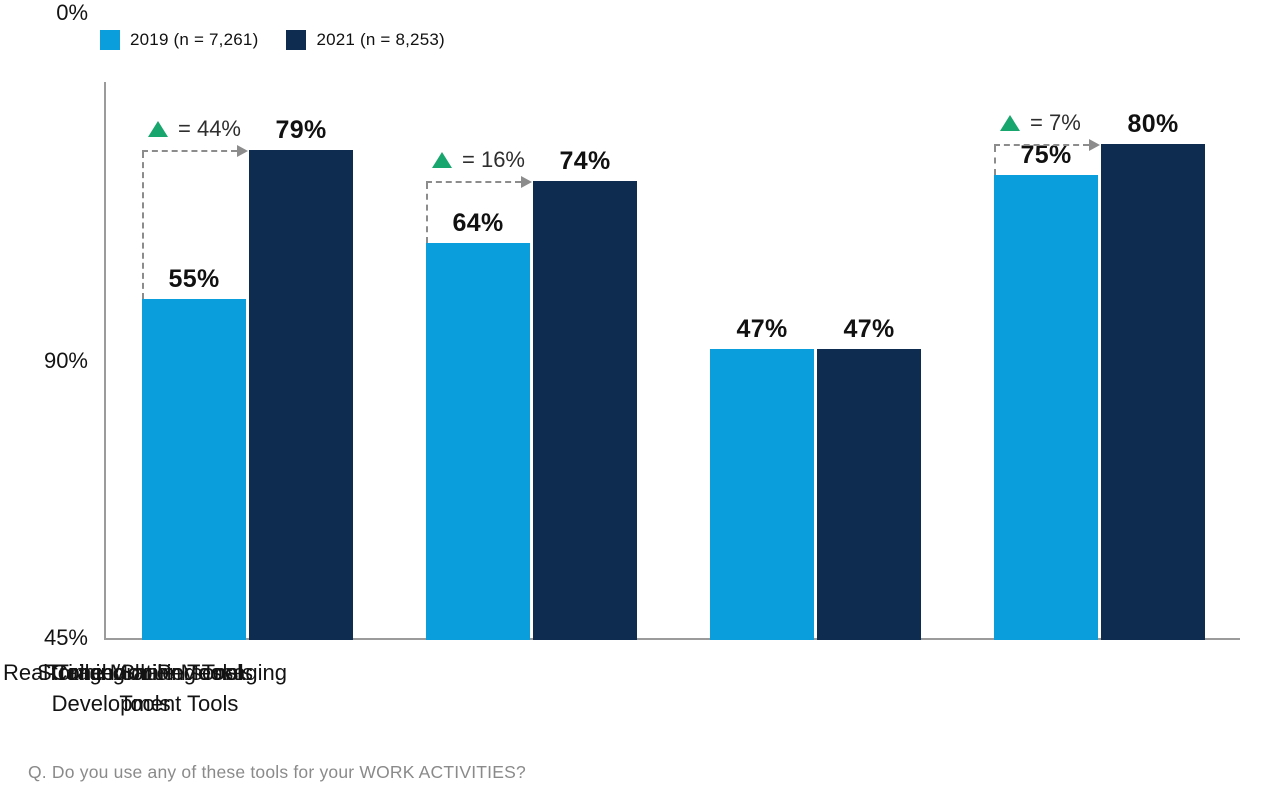  Describe the element at coordinates (65, 637) in the screenshot. I see `y-tick-45: 45%` at that location.